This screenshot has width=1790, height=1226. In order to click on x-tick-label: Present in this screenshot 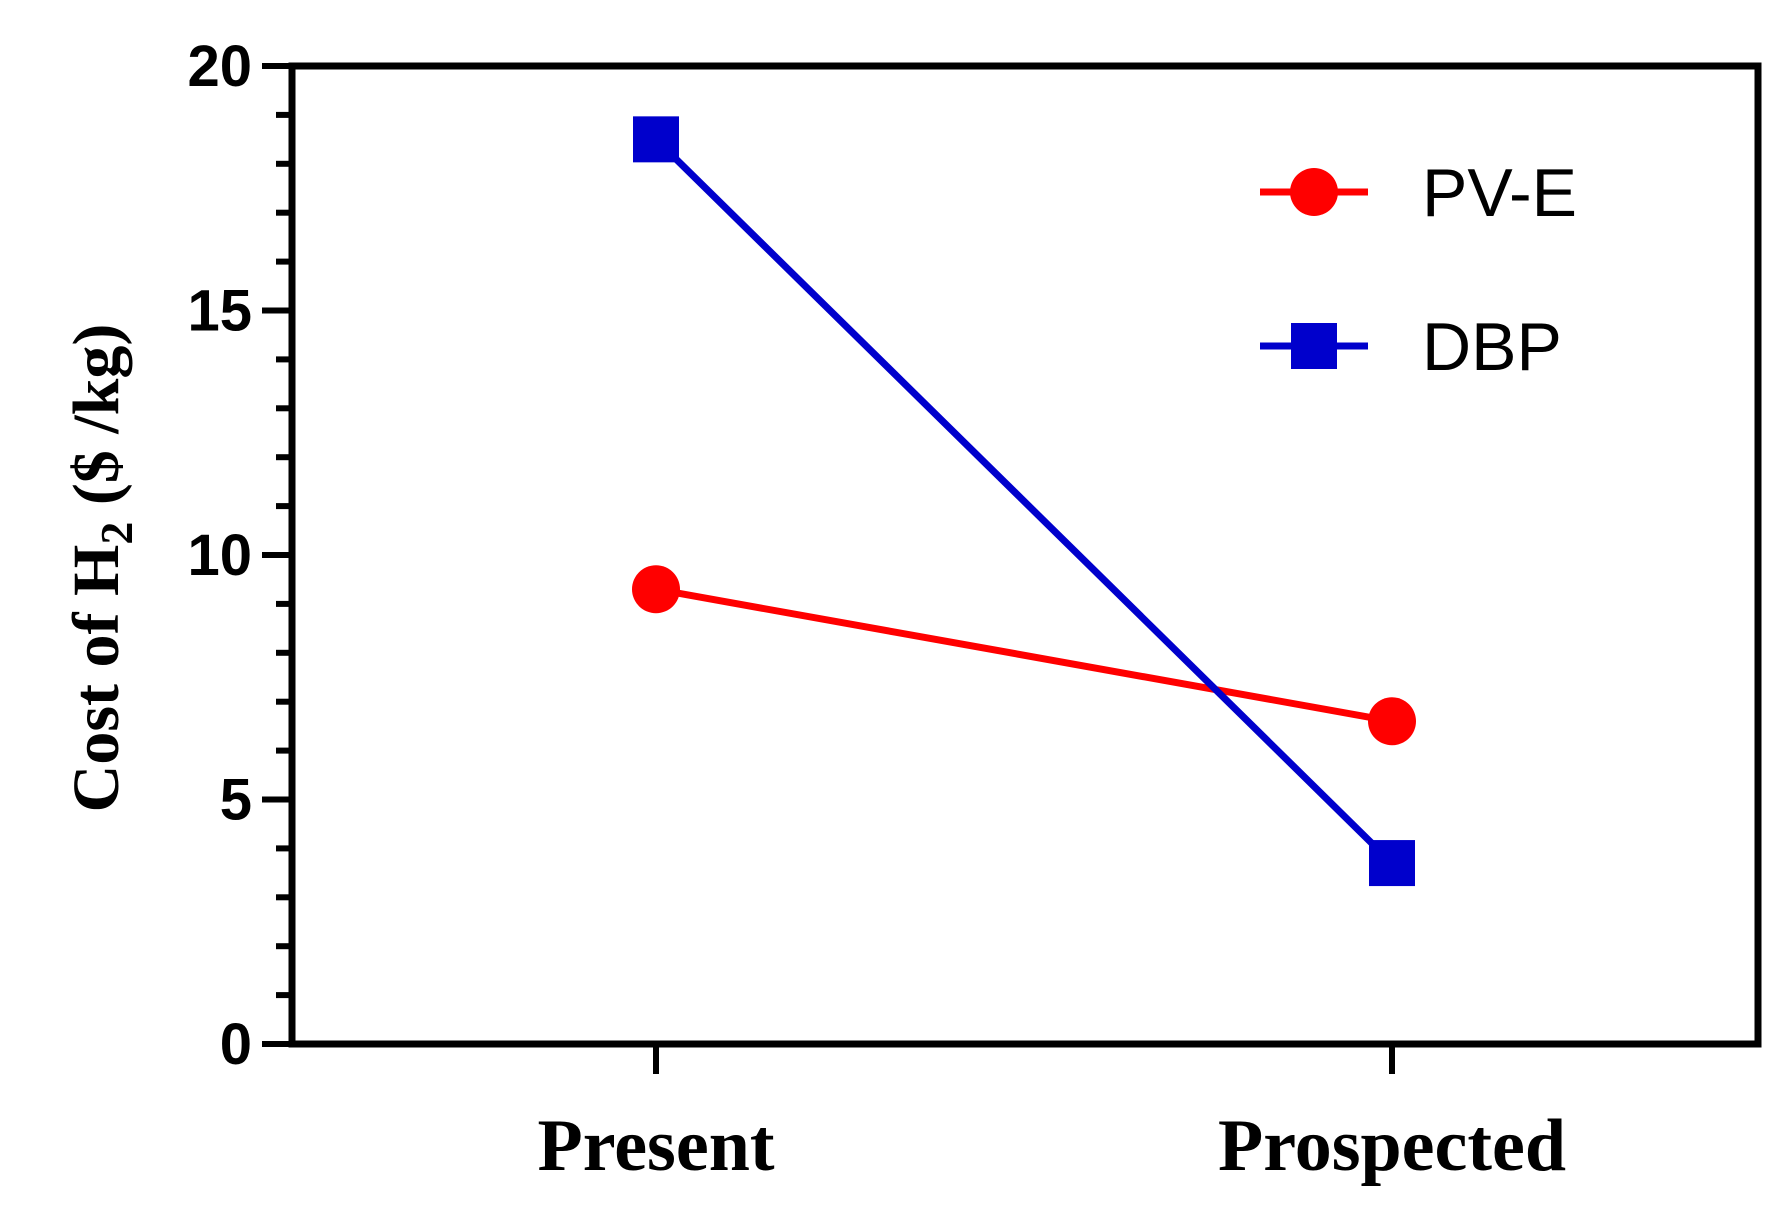, I will do `click(656, 1146)`.